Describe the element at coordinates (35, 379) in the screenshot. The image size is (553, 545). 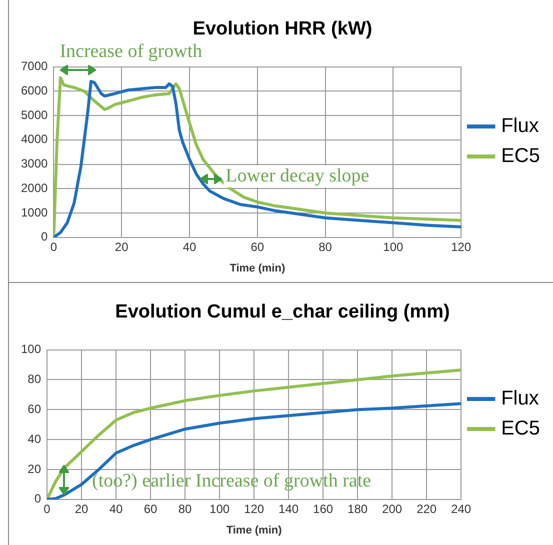
I see `y-tick-label: 80` at that location.